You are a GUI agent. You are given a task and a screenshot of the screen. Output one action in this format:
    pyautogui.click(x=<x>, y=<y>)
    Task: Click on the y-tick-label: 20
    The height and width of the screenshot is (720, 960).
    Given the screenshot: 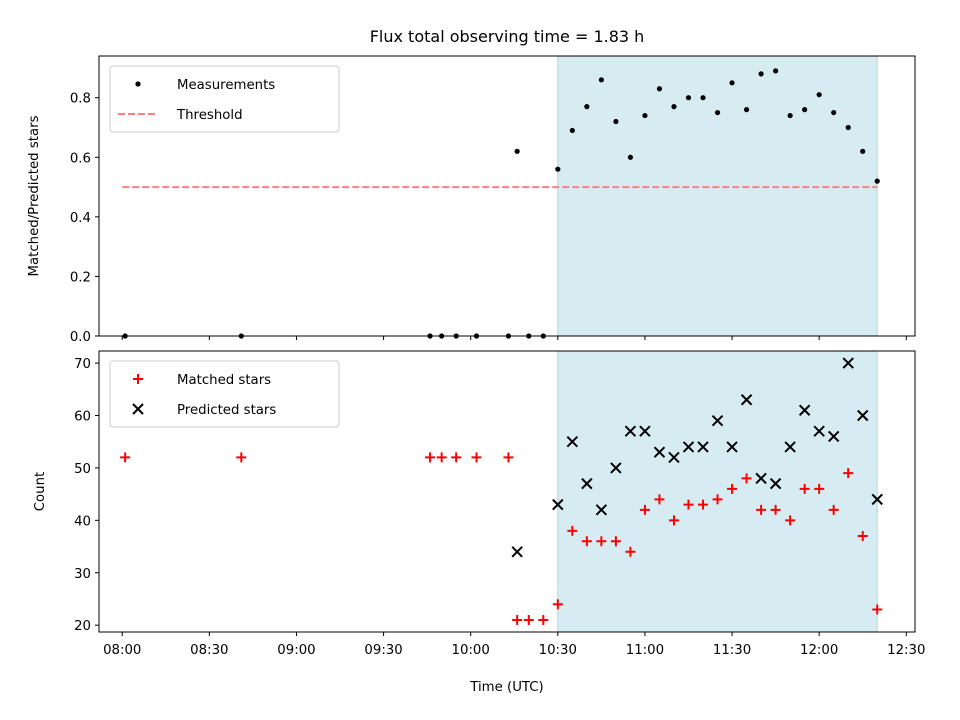 What is the action you would take?
    pyautogui.click(x=82, y=626)
    